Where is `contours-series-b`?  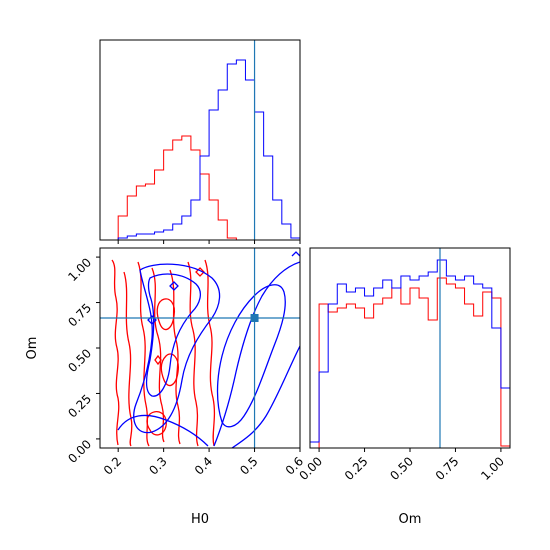 contours-series-b is located at coordinates (208, 349).